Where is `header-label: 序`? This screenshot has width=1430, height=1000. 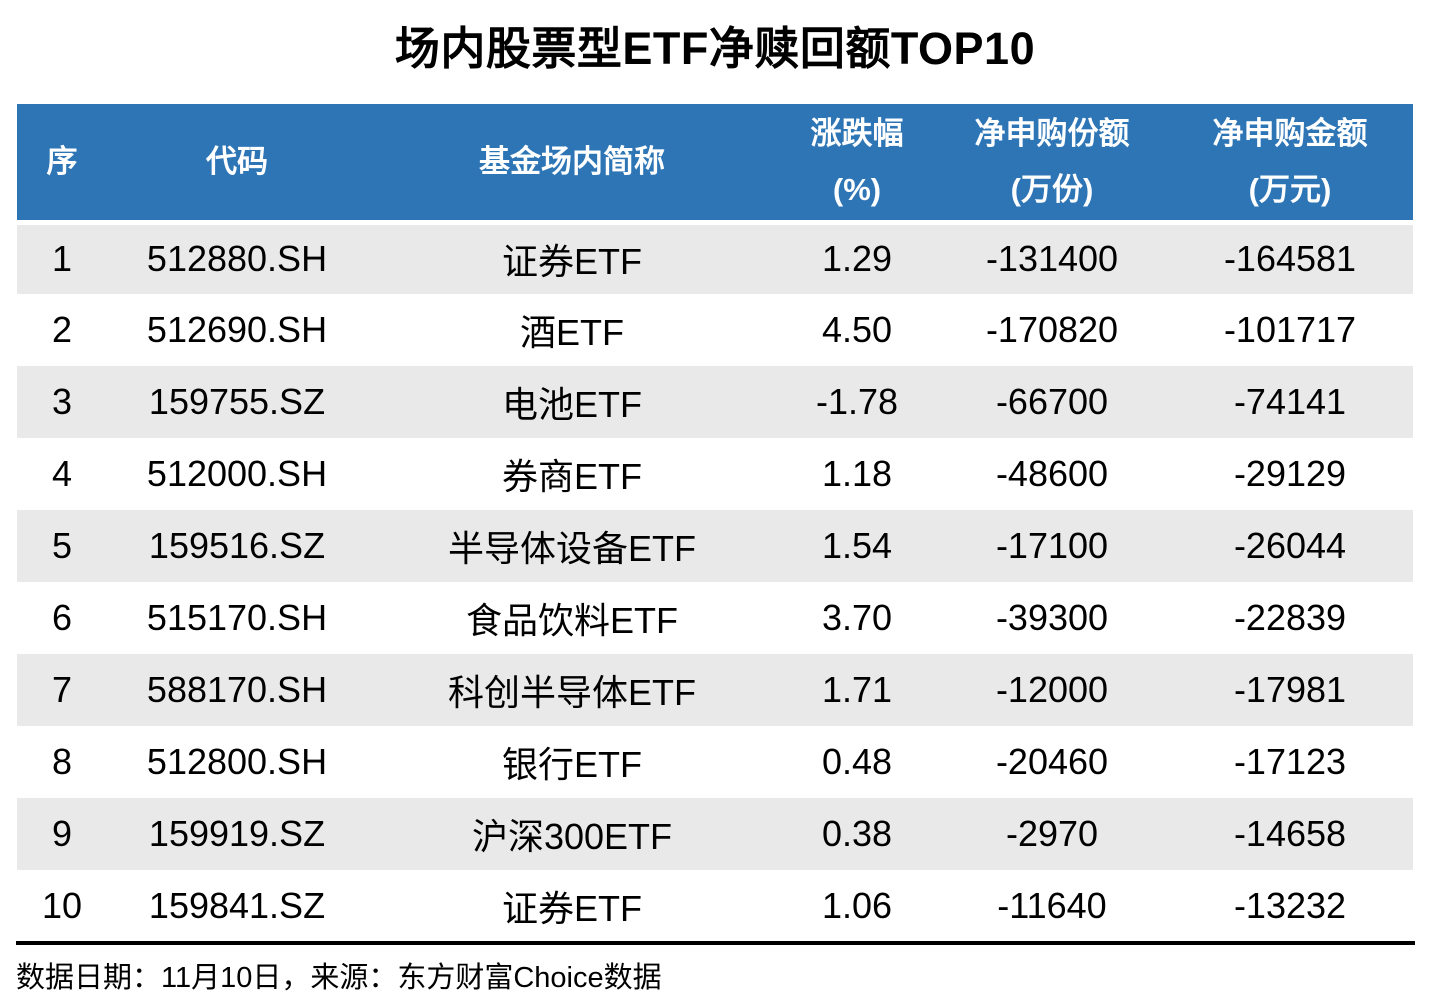
header-label: 序 is located at coordinates (62, 161).